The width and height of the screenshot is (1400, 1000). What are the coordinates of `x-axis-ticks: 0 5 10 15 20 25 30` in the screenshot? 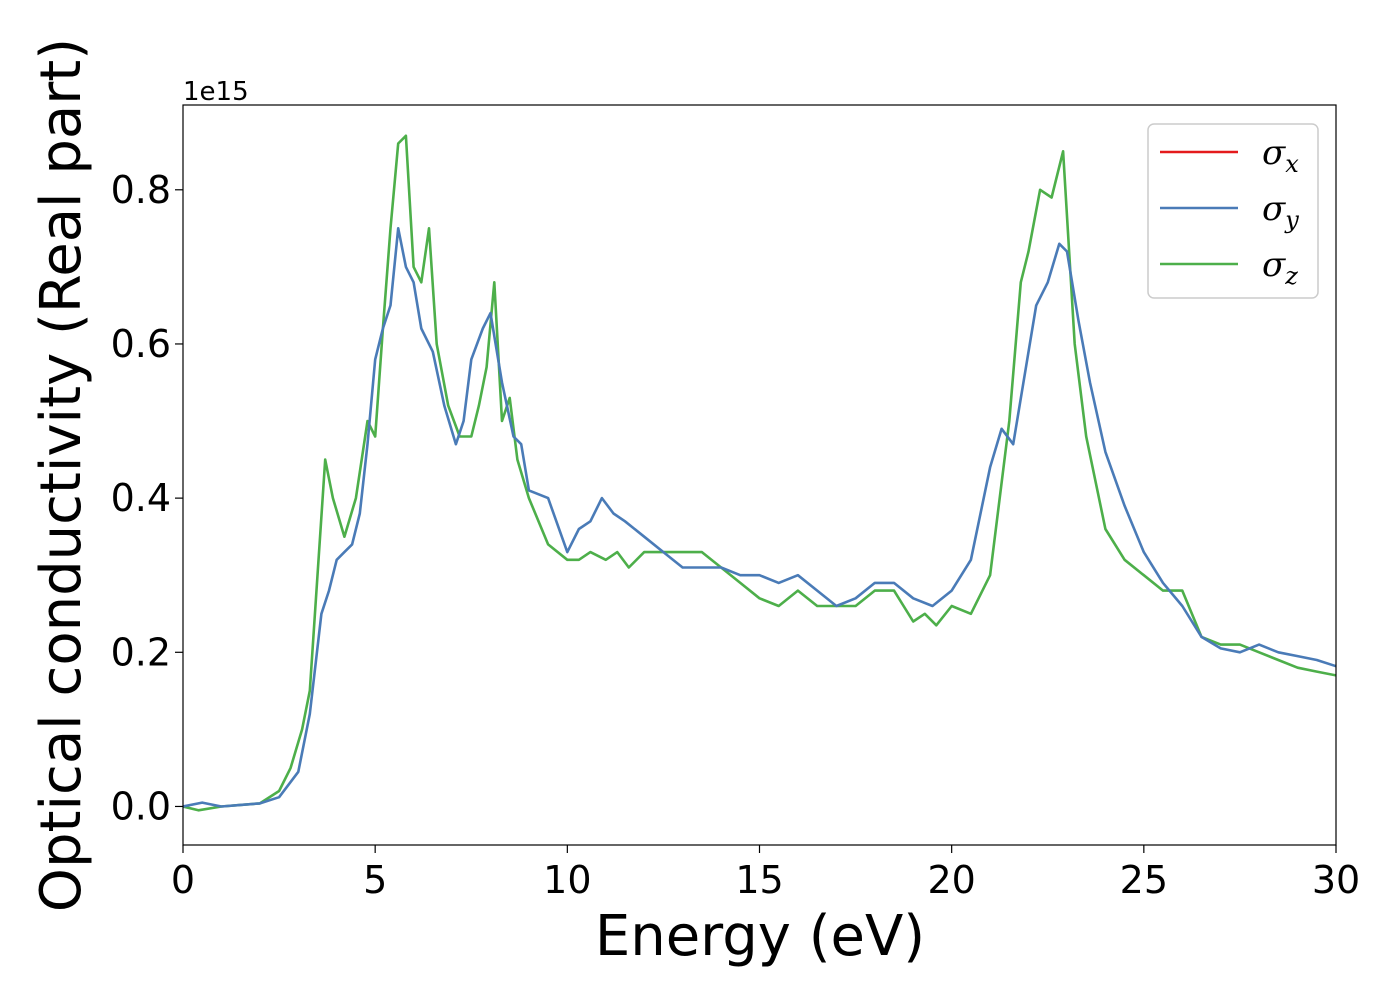 It's located at (765, 873).